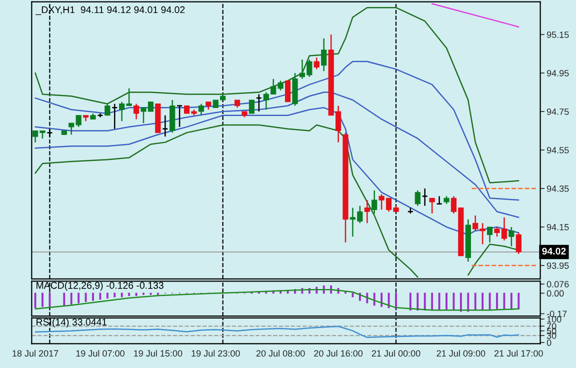 Image resolution: width=576 pixels, height=368 pixels. What do you see at coordinates (557, 73) in the screenshot?
I see `y-tick-label: 94.95` at bounding box center [557, 73].